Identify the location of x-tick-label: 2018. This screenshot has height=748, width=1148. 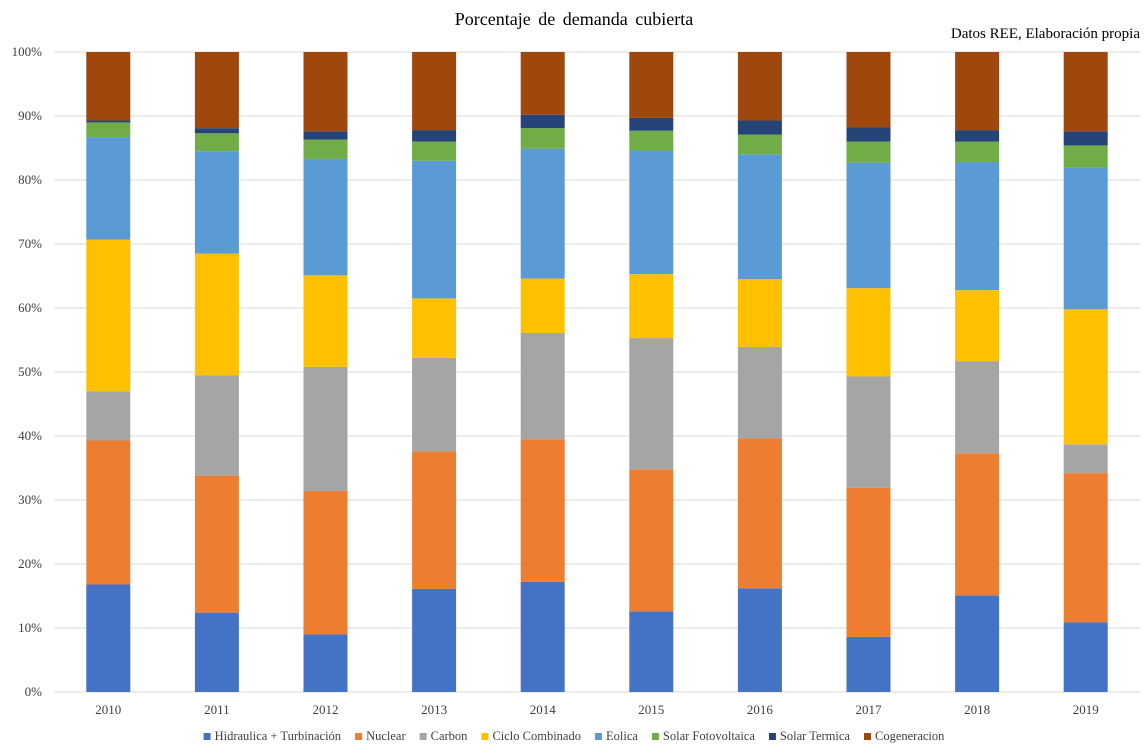
(977, 709).